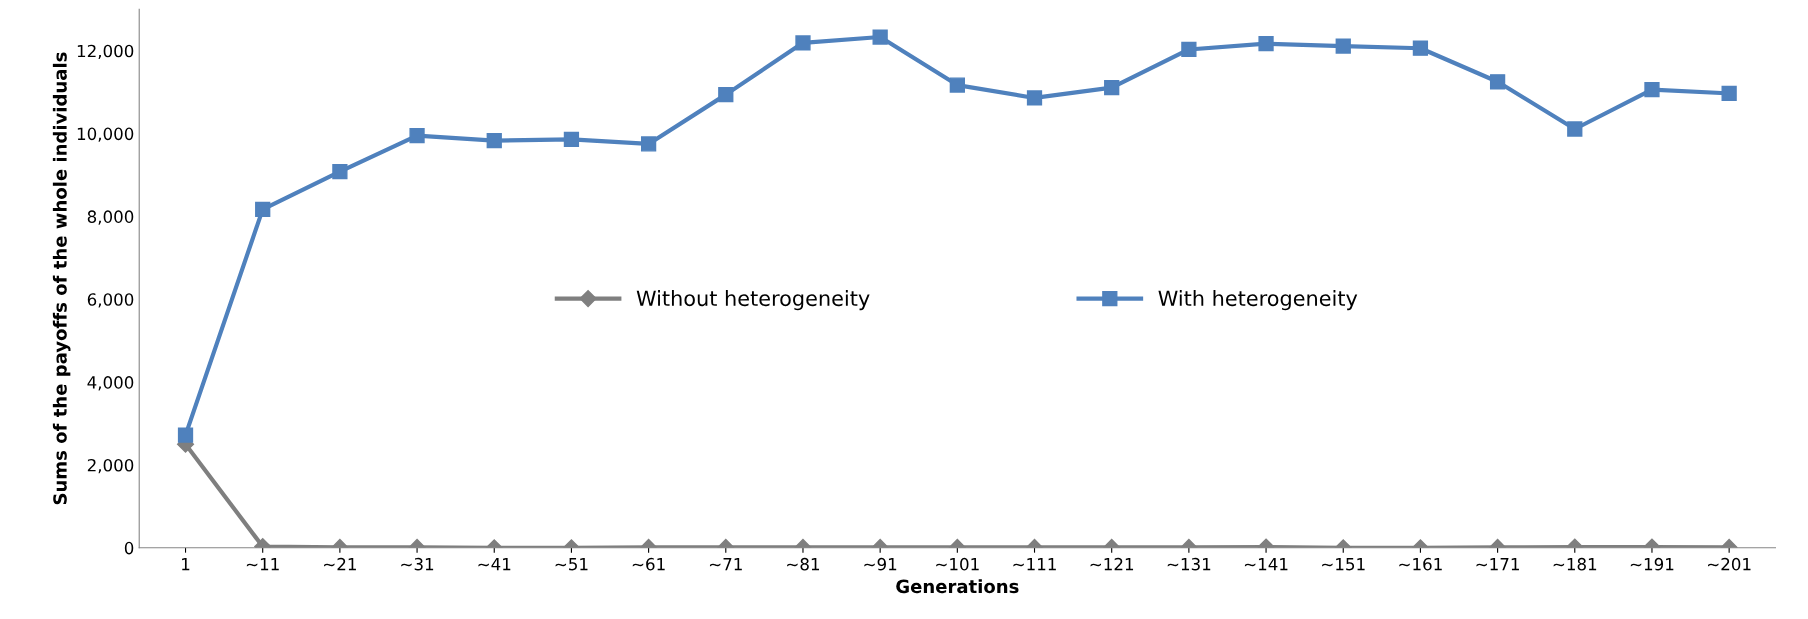 The height and width of the screenshot is (619, 1808). What do you see at coordinates (61, 278) in the screenshot?
I see `y-axis-title: Sums of the payoffs of the whole individuals` at bounding box center [61, 278].